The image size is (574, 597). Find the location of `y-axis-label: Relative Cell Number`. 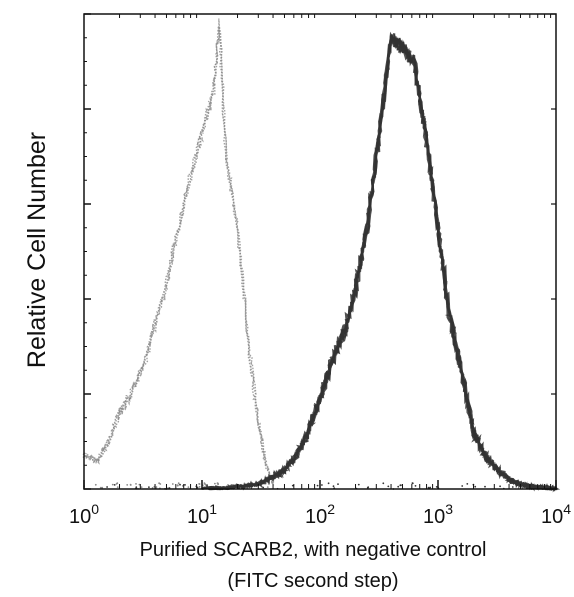

y-axis-label: Relative Cell Number is located at coordinates (37, 250).